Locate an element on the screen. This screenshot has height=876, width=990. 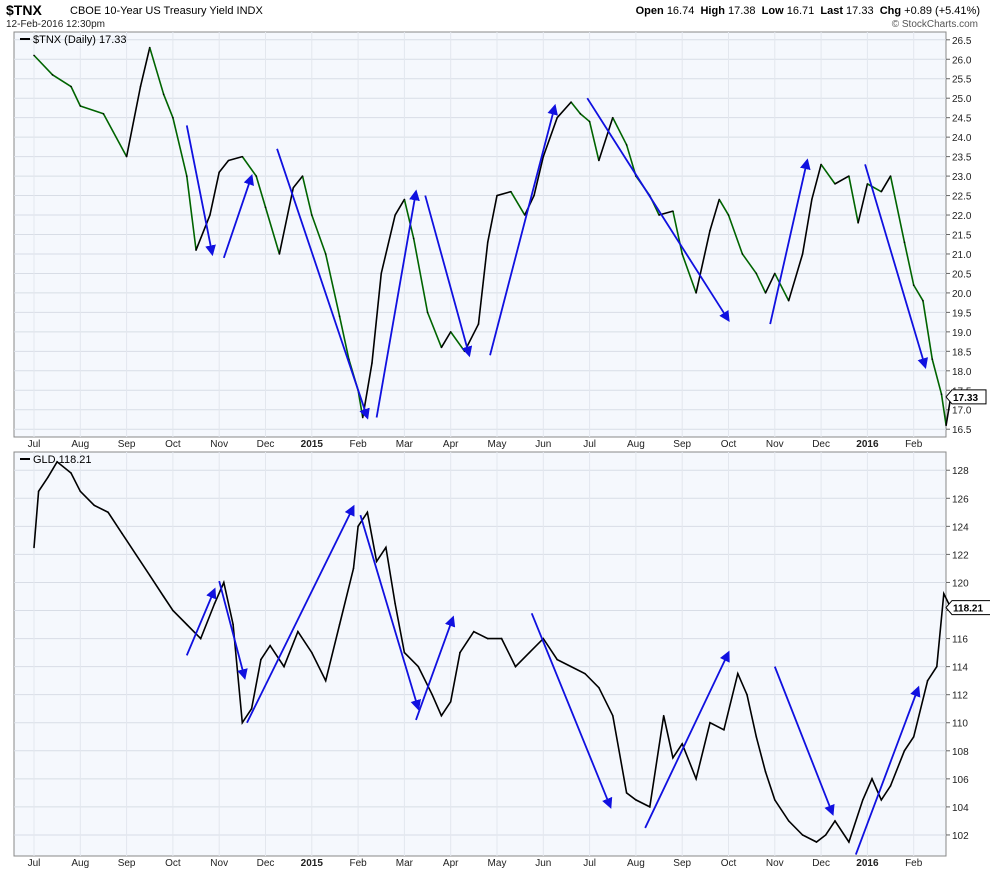
tnx-y-tick-label: 19.0 is located at coordinates (962, 333).